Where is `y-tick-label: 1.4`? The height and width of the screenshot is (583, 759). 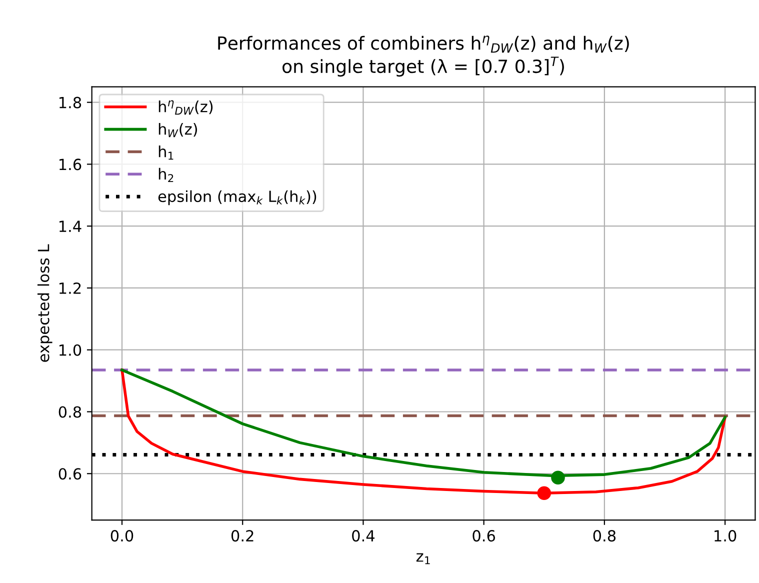 y-tick-label: 1.4 is located at coordinates (71, 226).